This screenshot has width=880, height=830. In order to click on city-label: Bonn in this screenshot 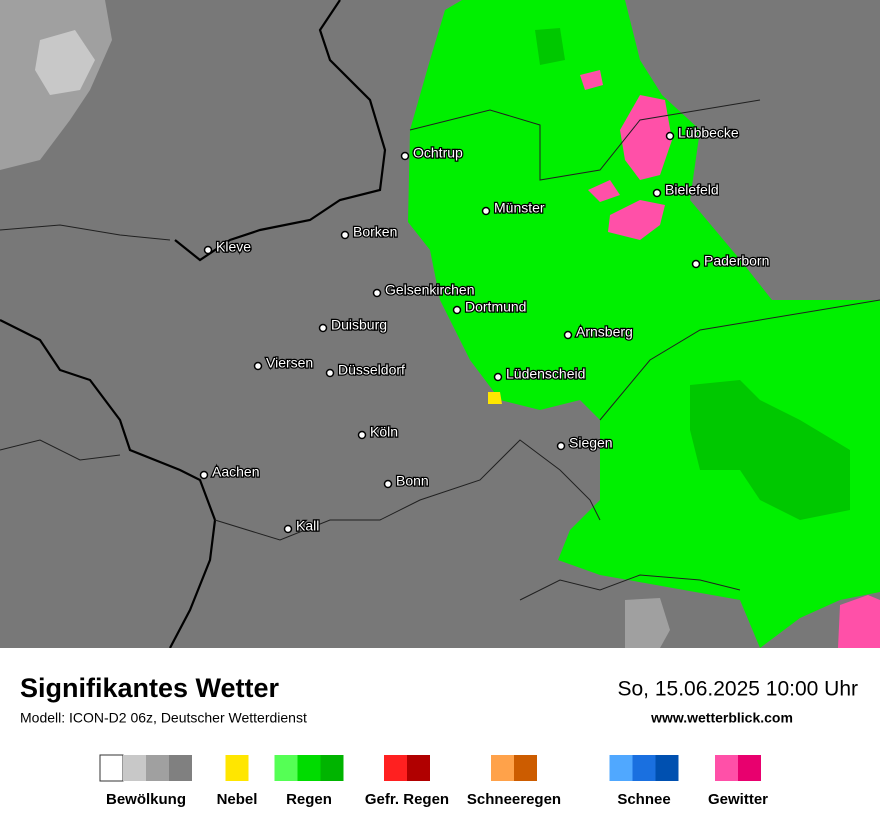, I will do `click(412, 481)`.